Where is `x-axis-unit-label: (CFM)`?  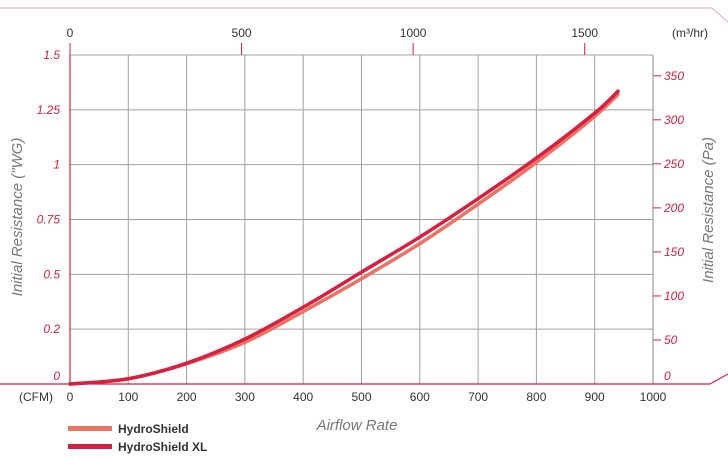 x-axis-unit-label: (CFM) is located at coordinates (36, 397).